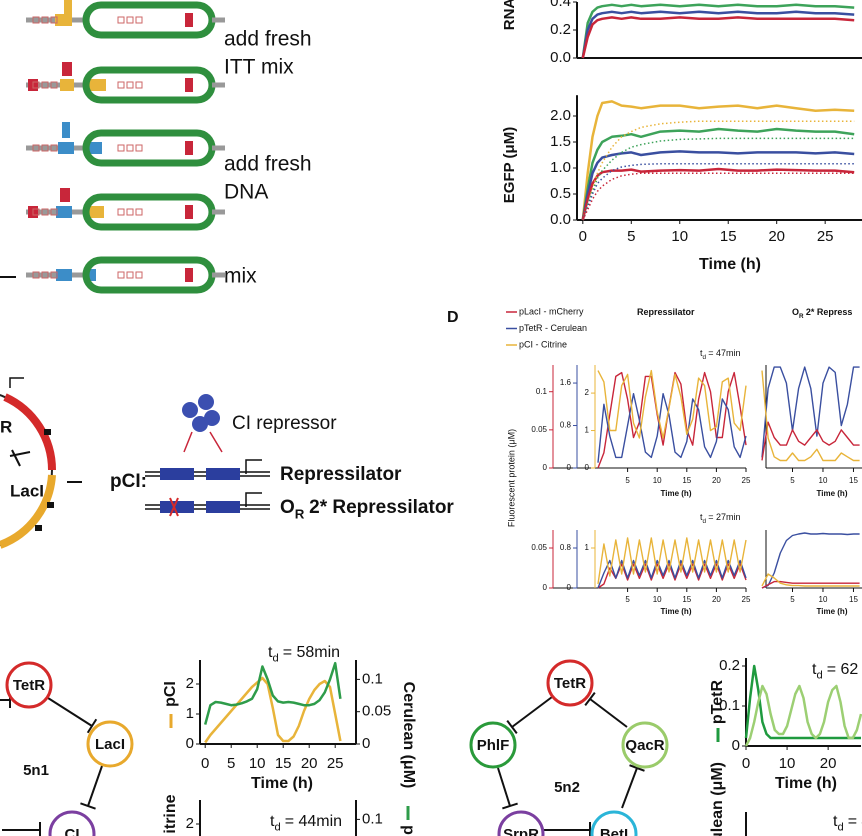 The image size is (862, 836). What do you see at coordinates (560, 167) in the screenshot?
I see `y-tick-label: 1.0` at bounding box center [560, 167].